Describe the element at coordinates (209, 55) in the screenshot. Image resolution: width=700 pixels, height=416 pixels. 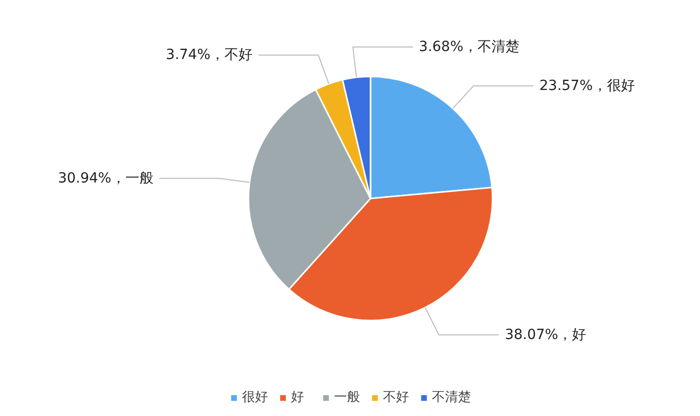
I see `data-label: 3.74%，不好` at that location.